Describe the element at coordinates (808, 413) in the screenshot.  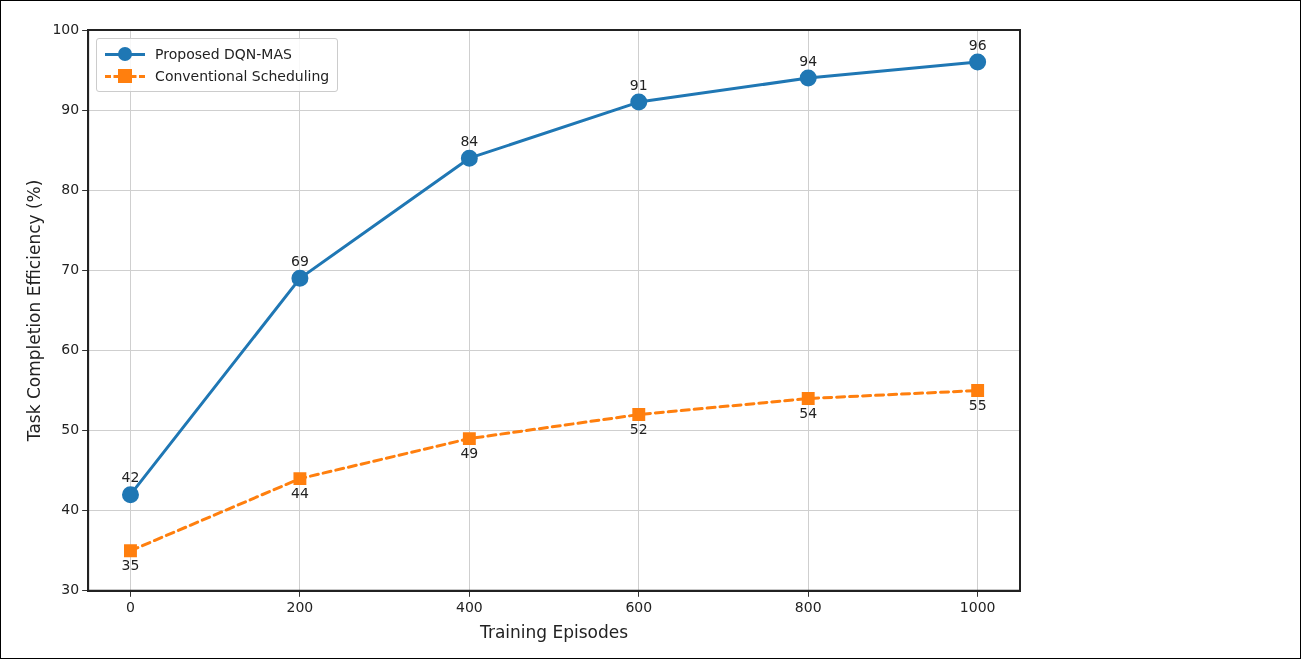
I see `data-label: 54` at that location.